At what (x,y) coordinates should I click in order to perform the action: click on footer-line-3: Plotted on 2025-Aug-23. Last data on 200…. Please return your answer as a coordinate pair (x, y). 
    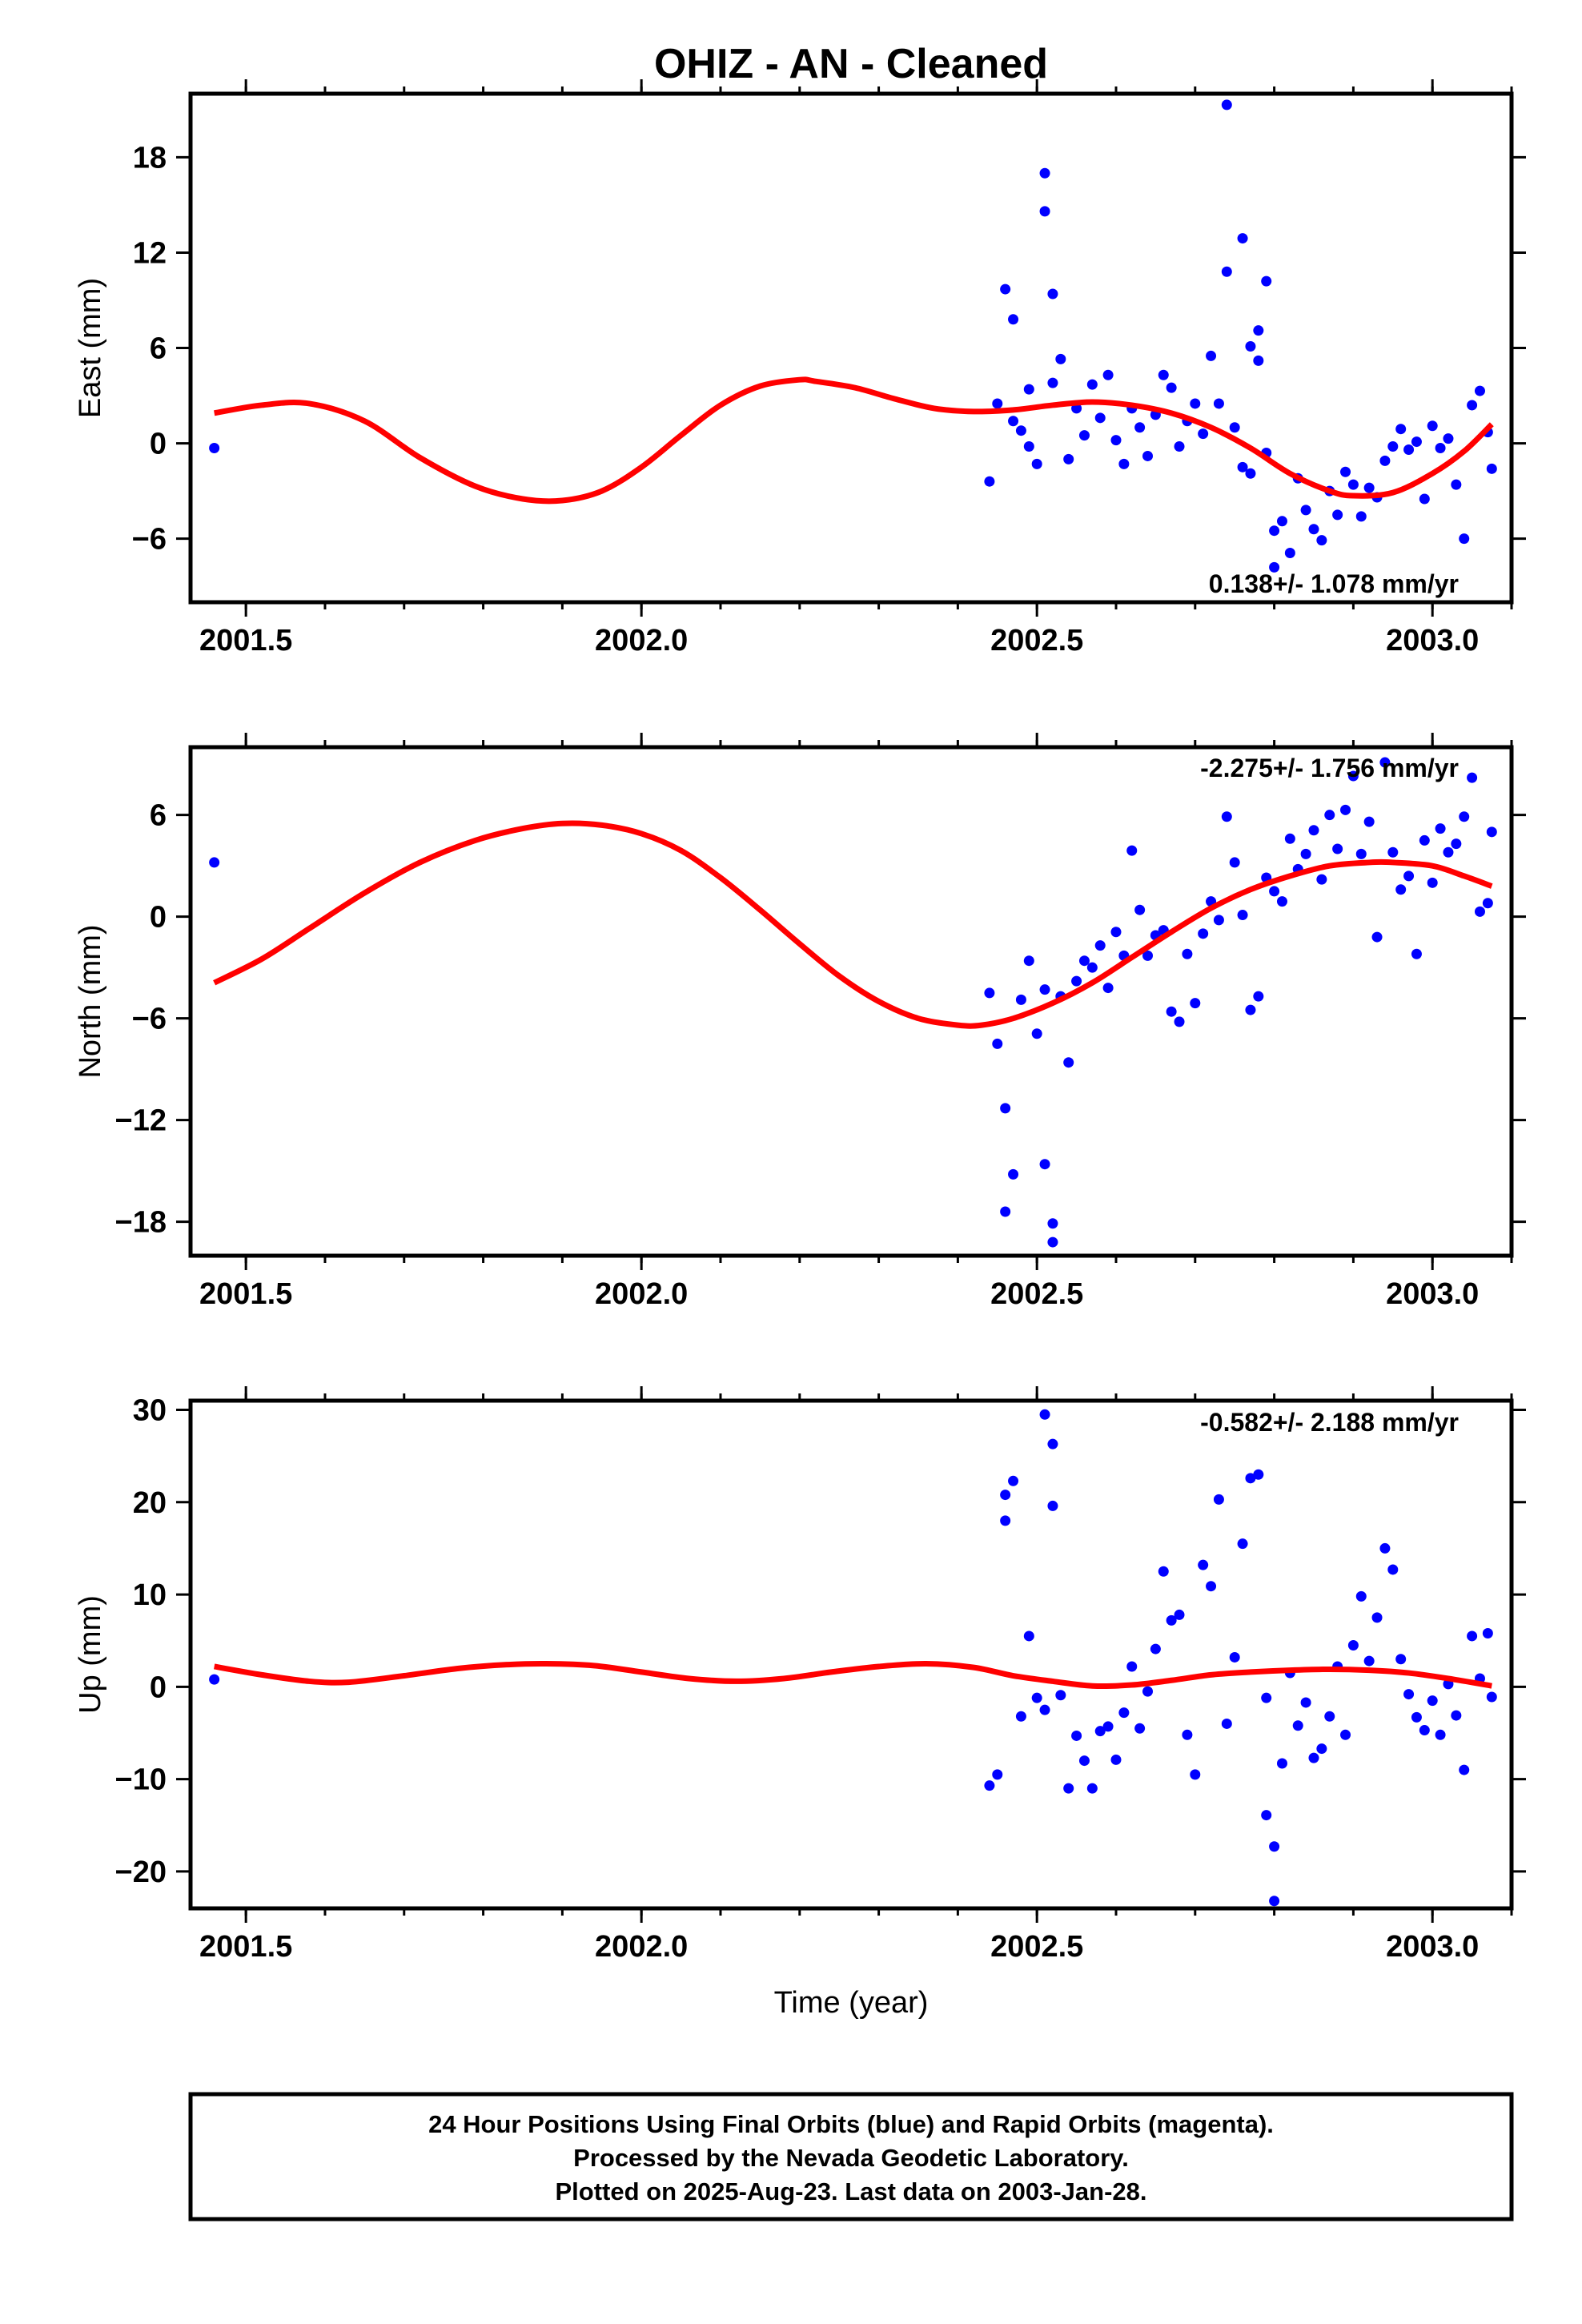
    Looking at the image, I should click on (850, 2191).